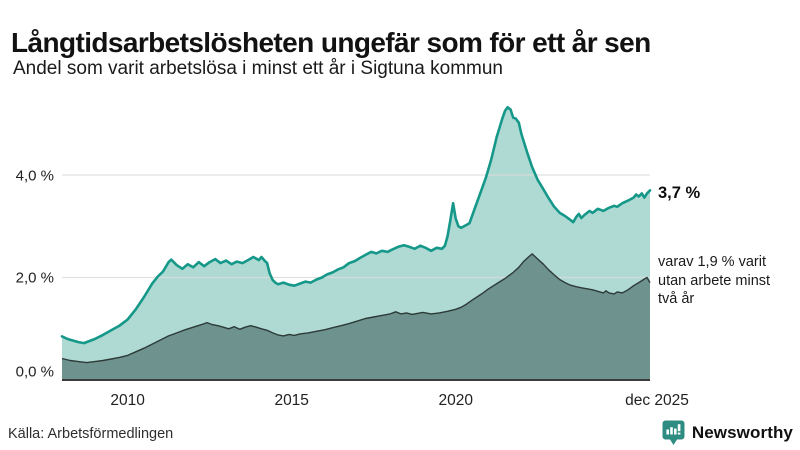 This screenshot has width=800, height=450. I want to click on x-tick-label: 2020, so click(455, 400).